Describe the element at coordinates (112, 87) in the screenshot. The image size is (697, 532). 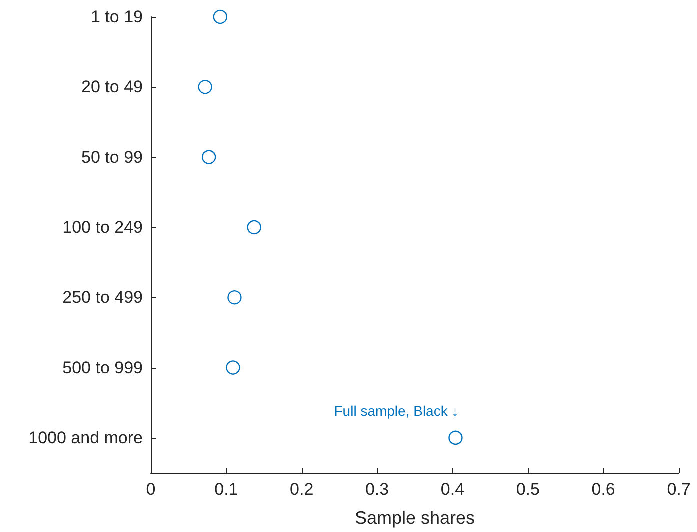
I see `y-tick-label: 20 to 49` at that location.